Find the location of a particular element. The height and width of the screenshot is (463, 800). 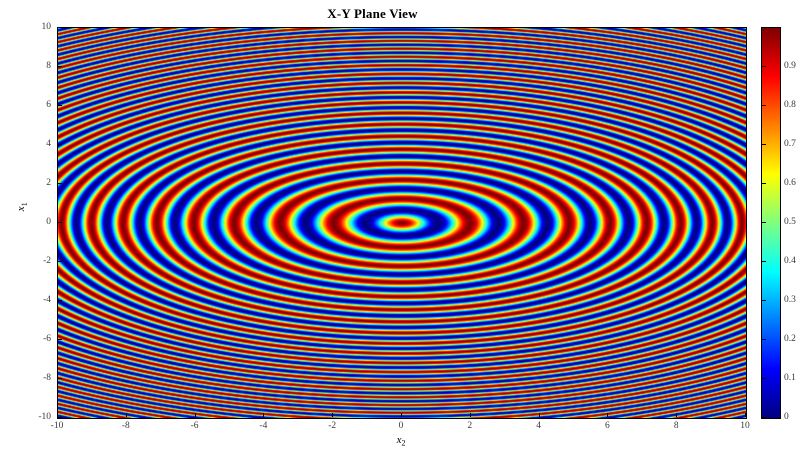

x-tick-label: 10 is located at coordinates (745, 426).